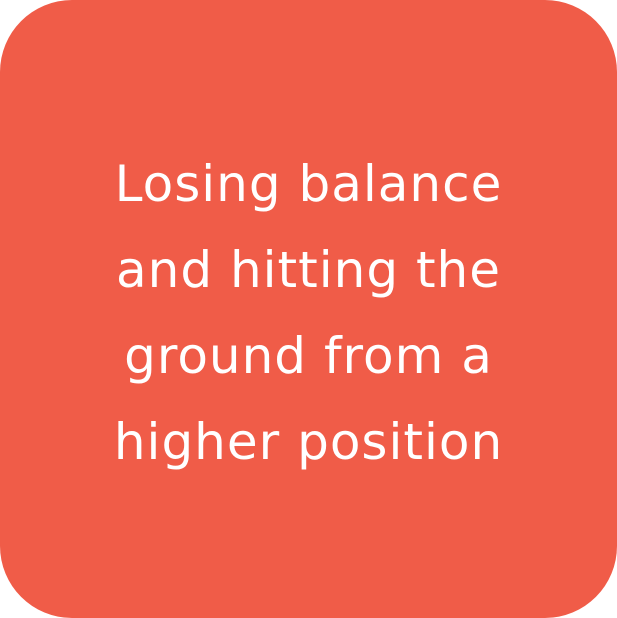 This screenshot has width=617, height=618. What do you see at coordinates (308, 356) in the screenshot?
I see `card-text-line-3: ground from a` at bounding box center [308, 356].